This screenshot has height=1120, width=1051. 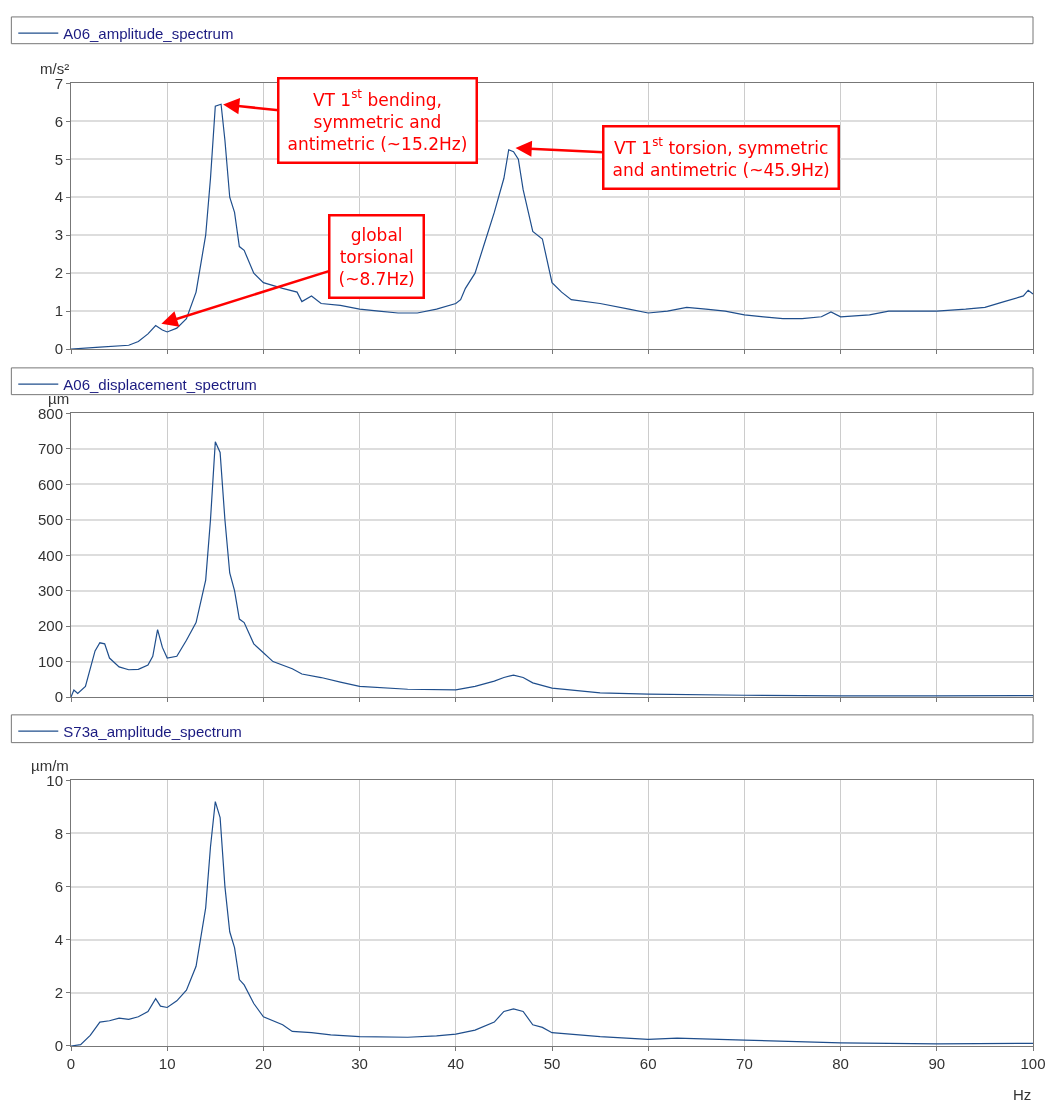 What do you see at coordinates (58, 833) in the screenshot?
I see `y-tick-label: 8` at bounding box center [58, 833].